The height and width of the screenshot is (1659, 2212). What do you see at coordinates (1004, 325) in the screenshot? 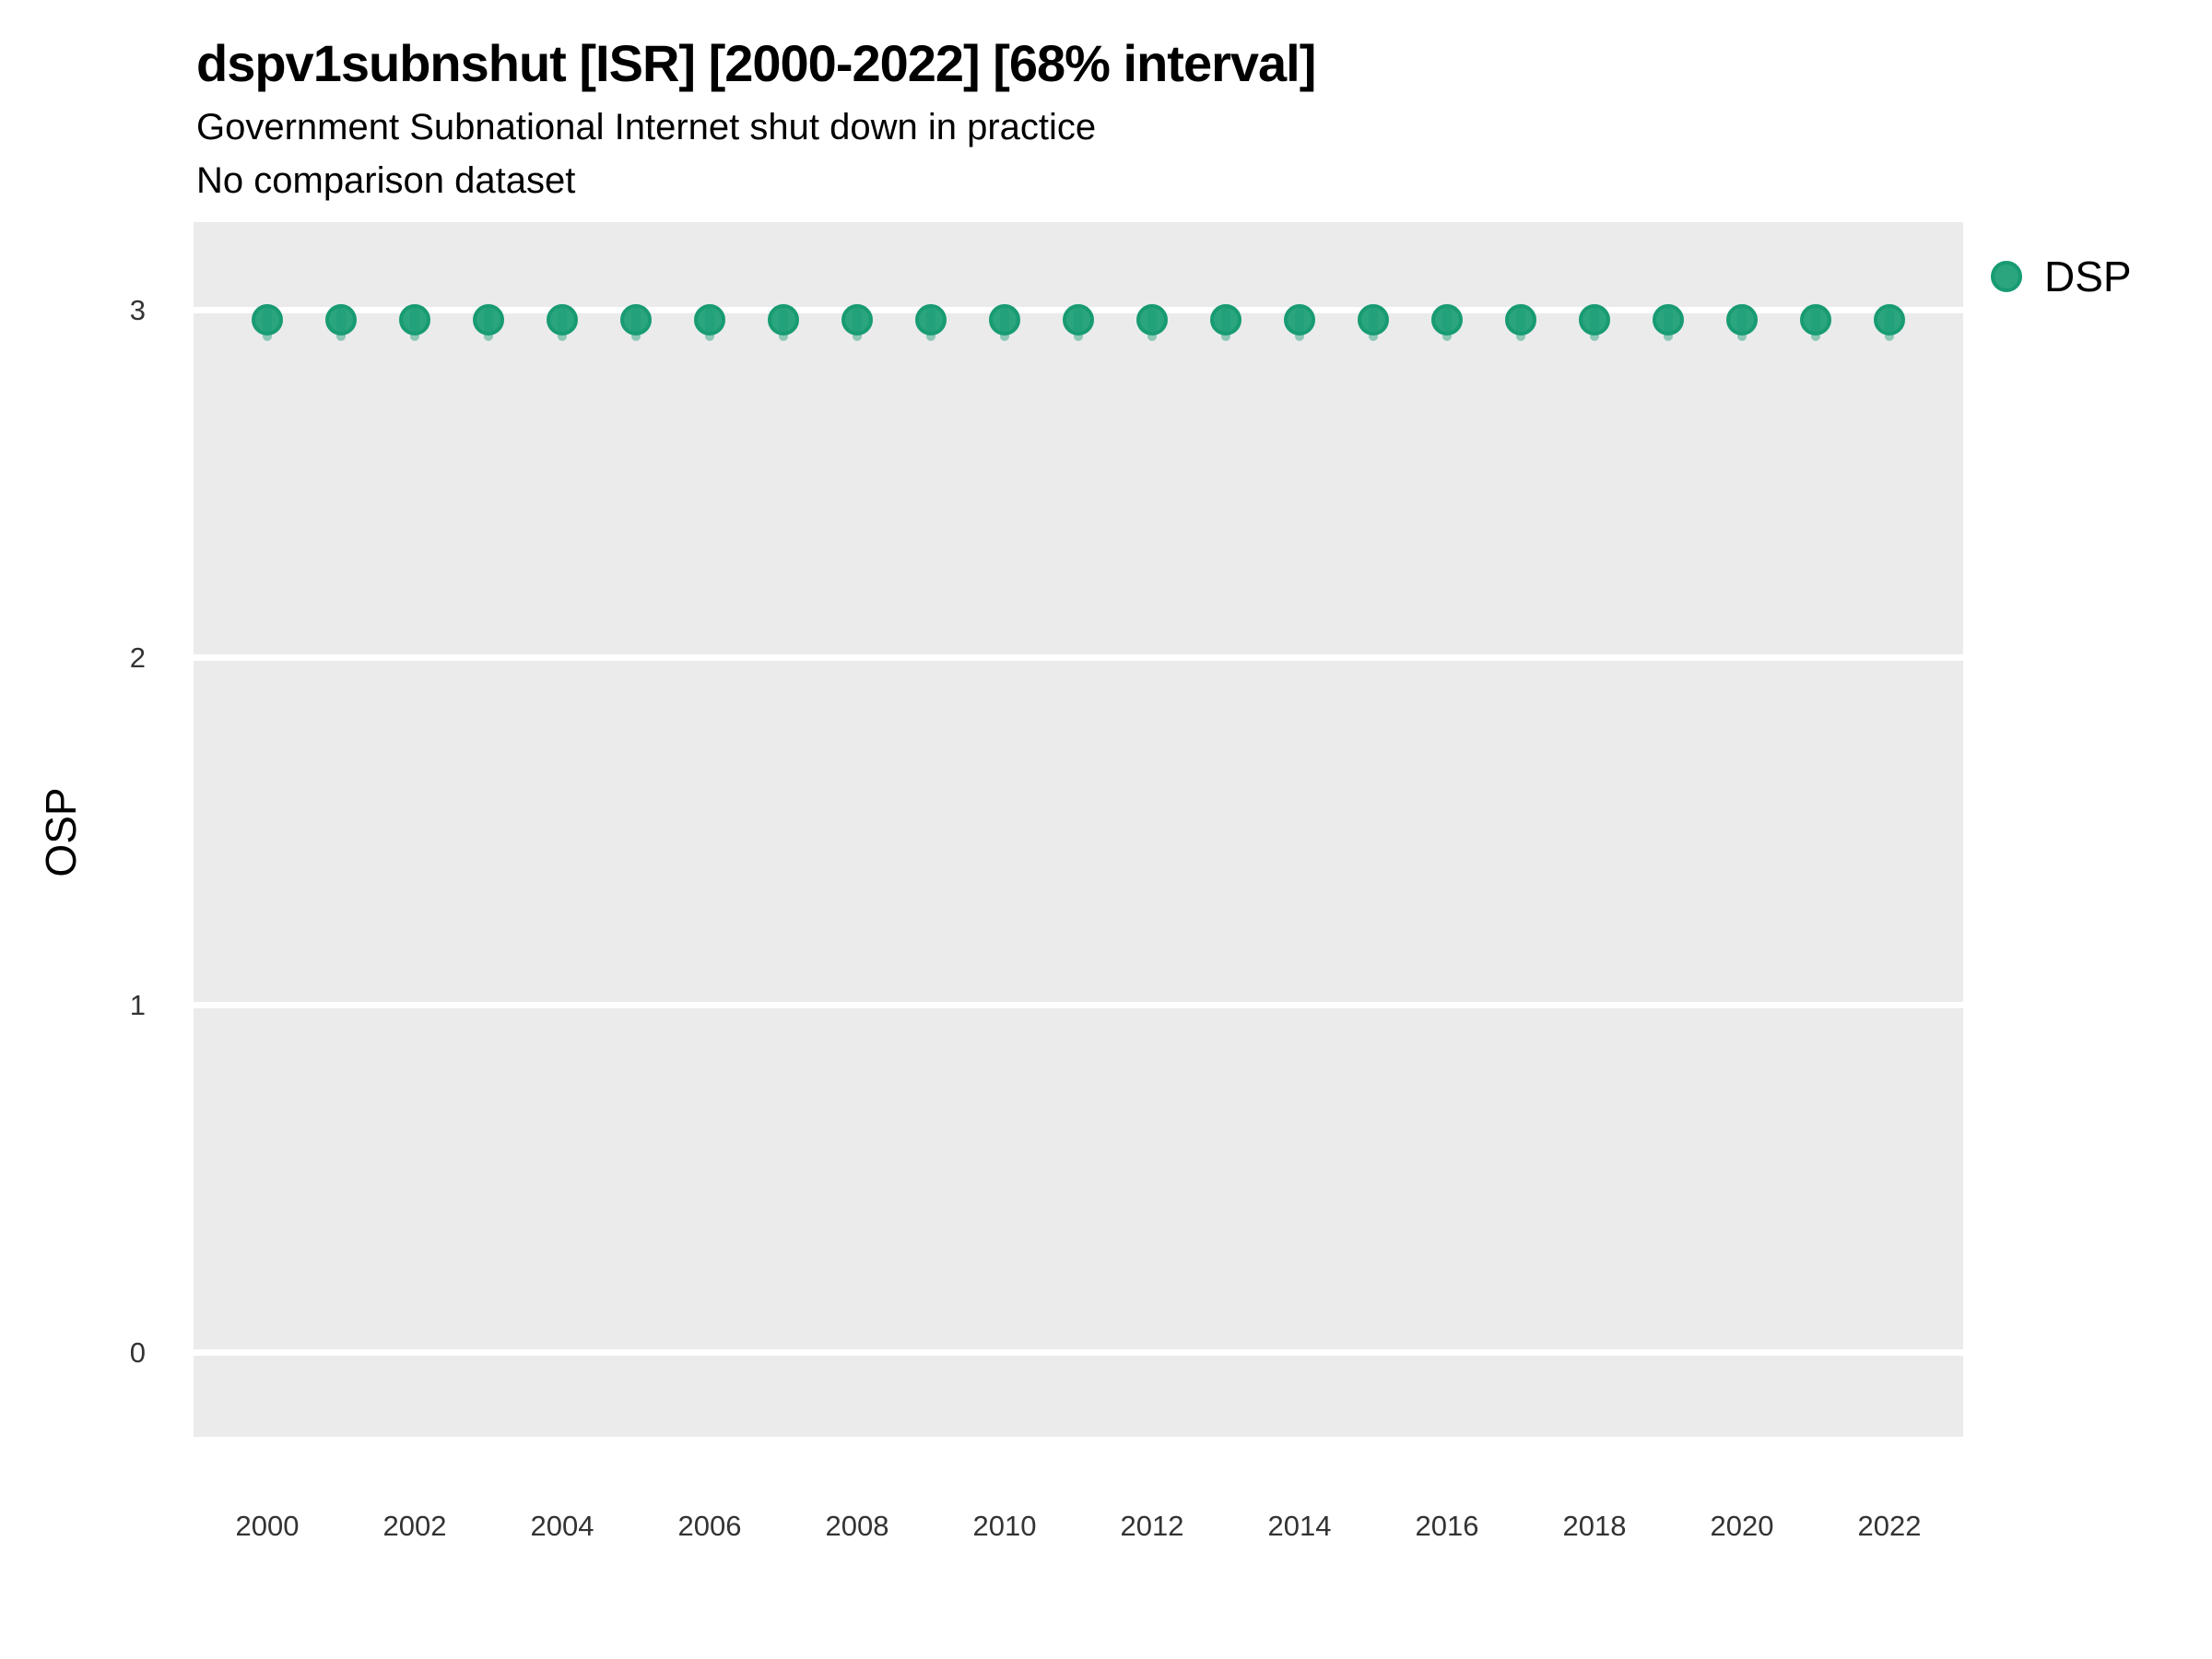
I see `interval-bar-2010` at bounding box center [1004, 325].